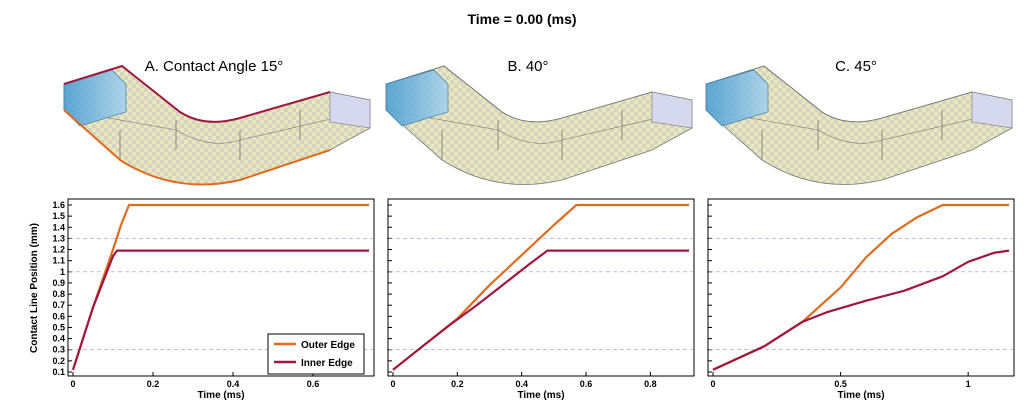 The height and width of the screenshot is (410, 1024). What do you see at coordinates (521, 19) in the screenshot?
I see `time-title: Time = 0.00 (ms)` at bounding box center [521, 19].